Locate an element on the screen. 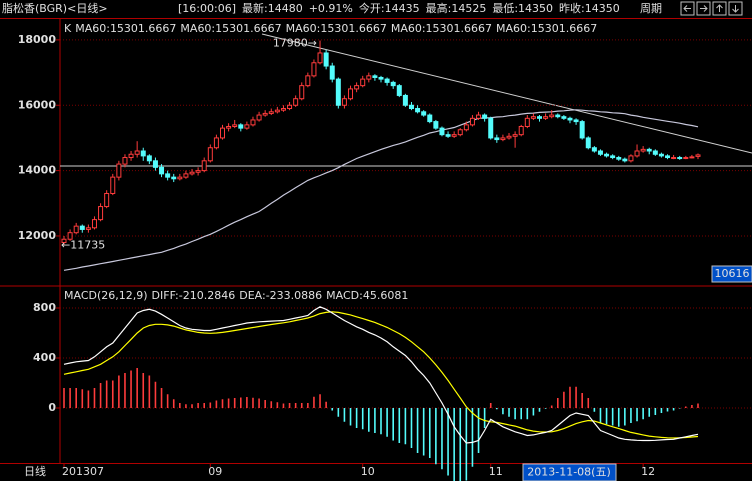 The image size is (752, 481). field-label: 最高: is located at coordinates (439, 8).